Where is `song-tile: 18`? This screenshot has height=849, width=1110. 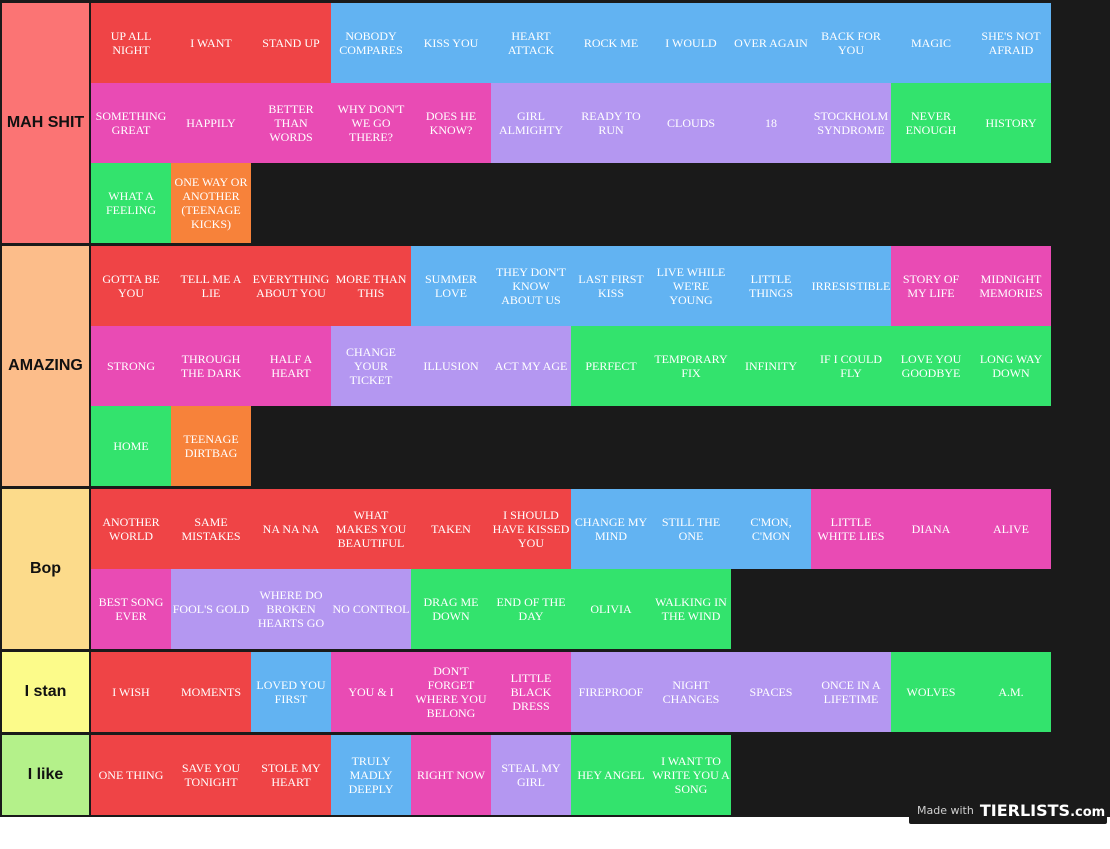 song-tile: 18 is located at coordinates (771, 123).